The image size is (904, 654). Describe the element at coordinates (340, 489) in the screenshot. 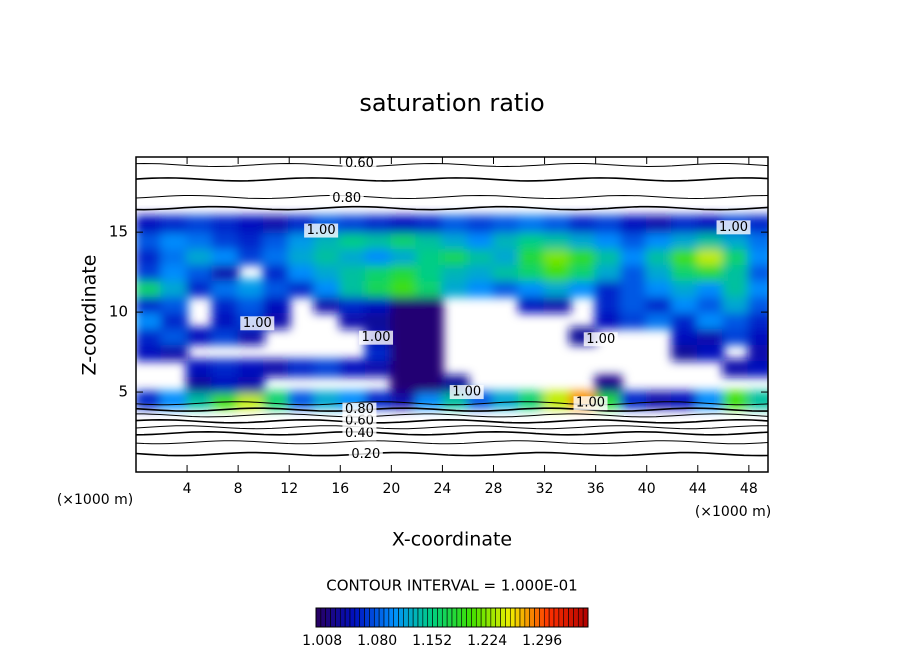

I see `x-tick-label: 16` at that location.